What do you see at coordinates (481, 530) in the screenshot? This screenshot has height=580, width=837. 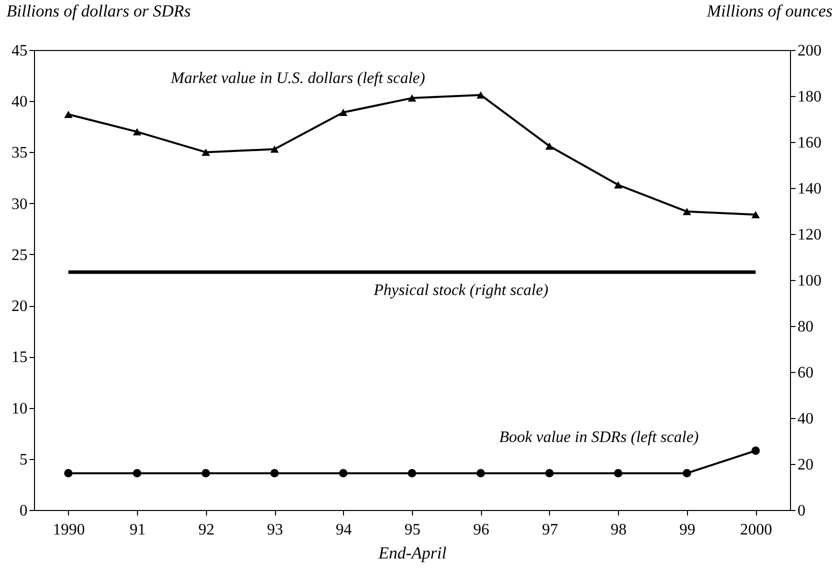 I see `x-tick-label: 96` at bounding box center [481, 530].